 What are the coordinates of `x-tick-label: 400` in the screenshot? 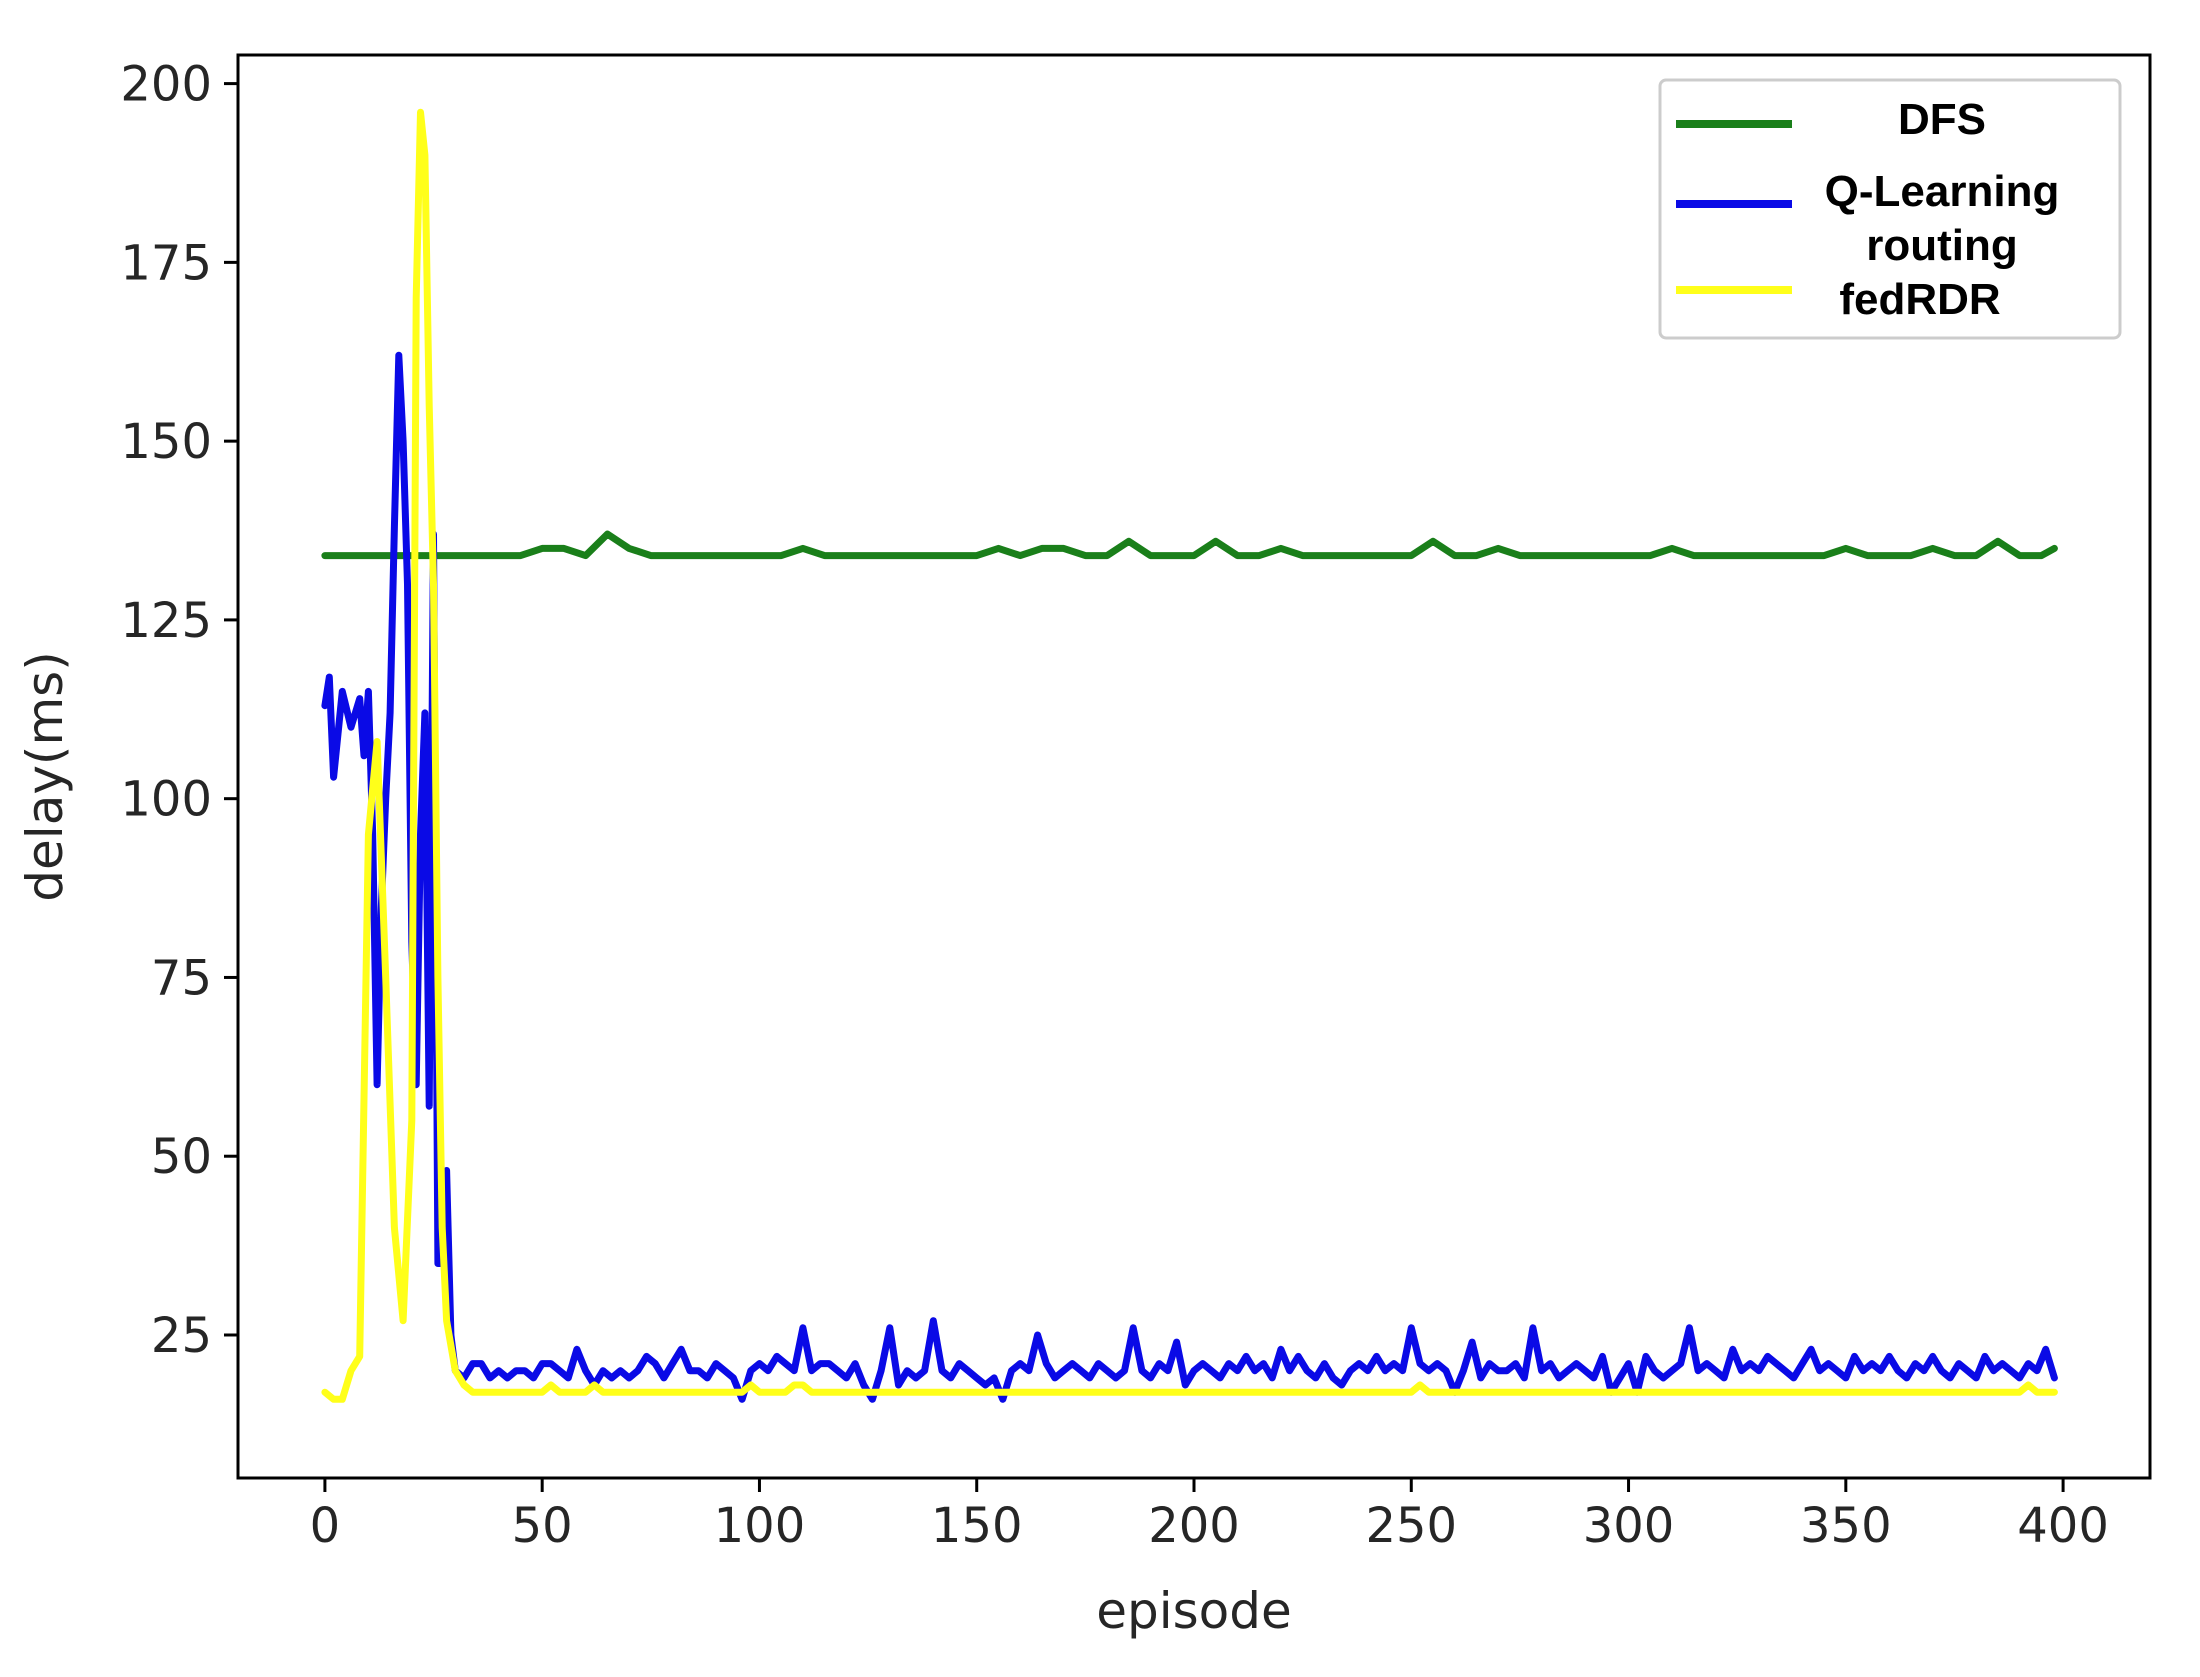 It's located at (2063, 1526).